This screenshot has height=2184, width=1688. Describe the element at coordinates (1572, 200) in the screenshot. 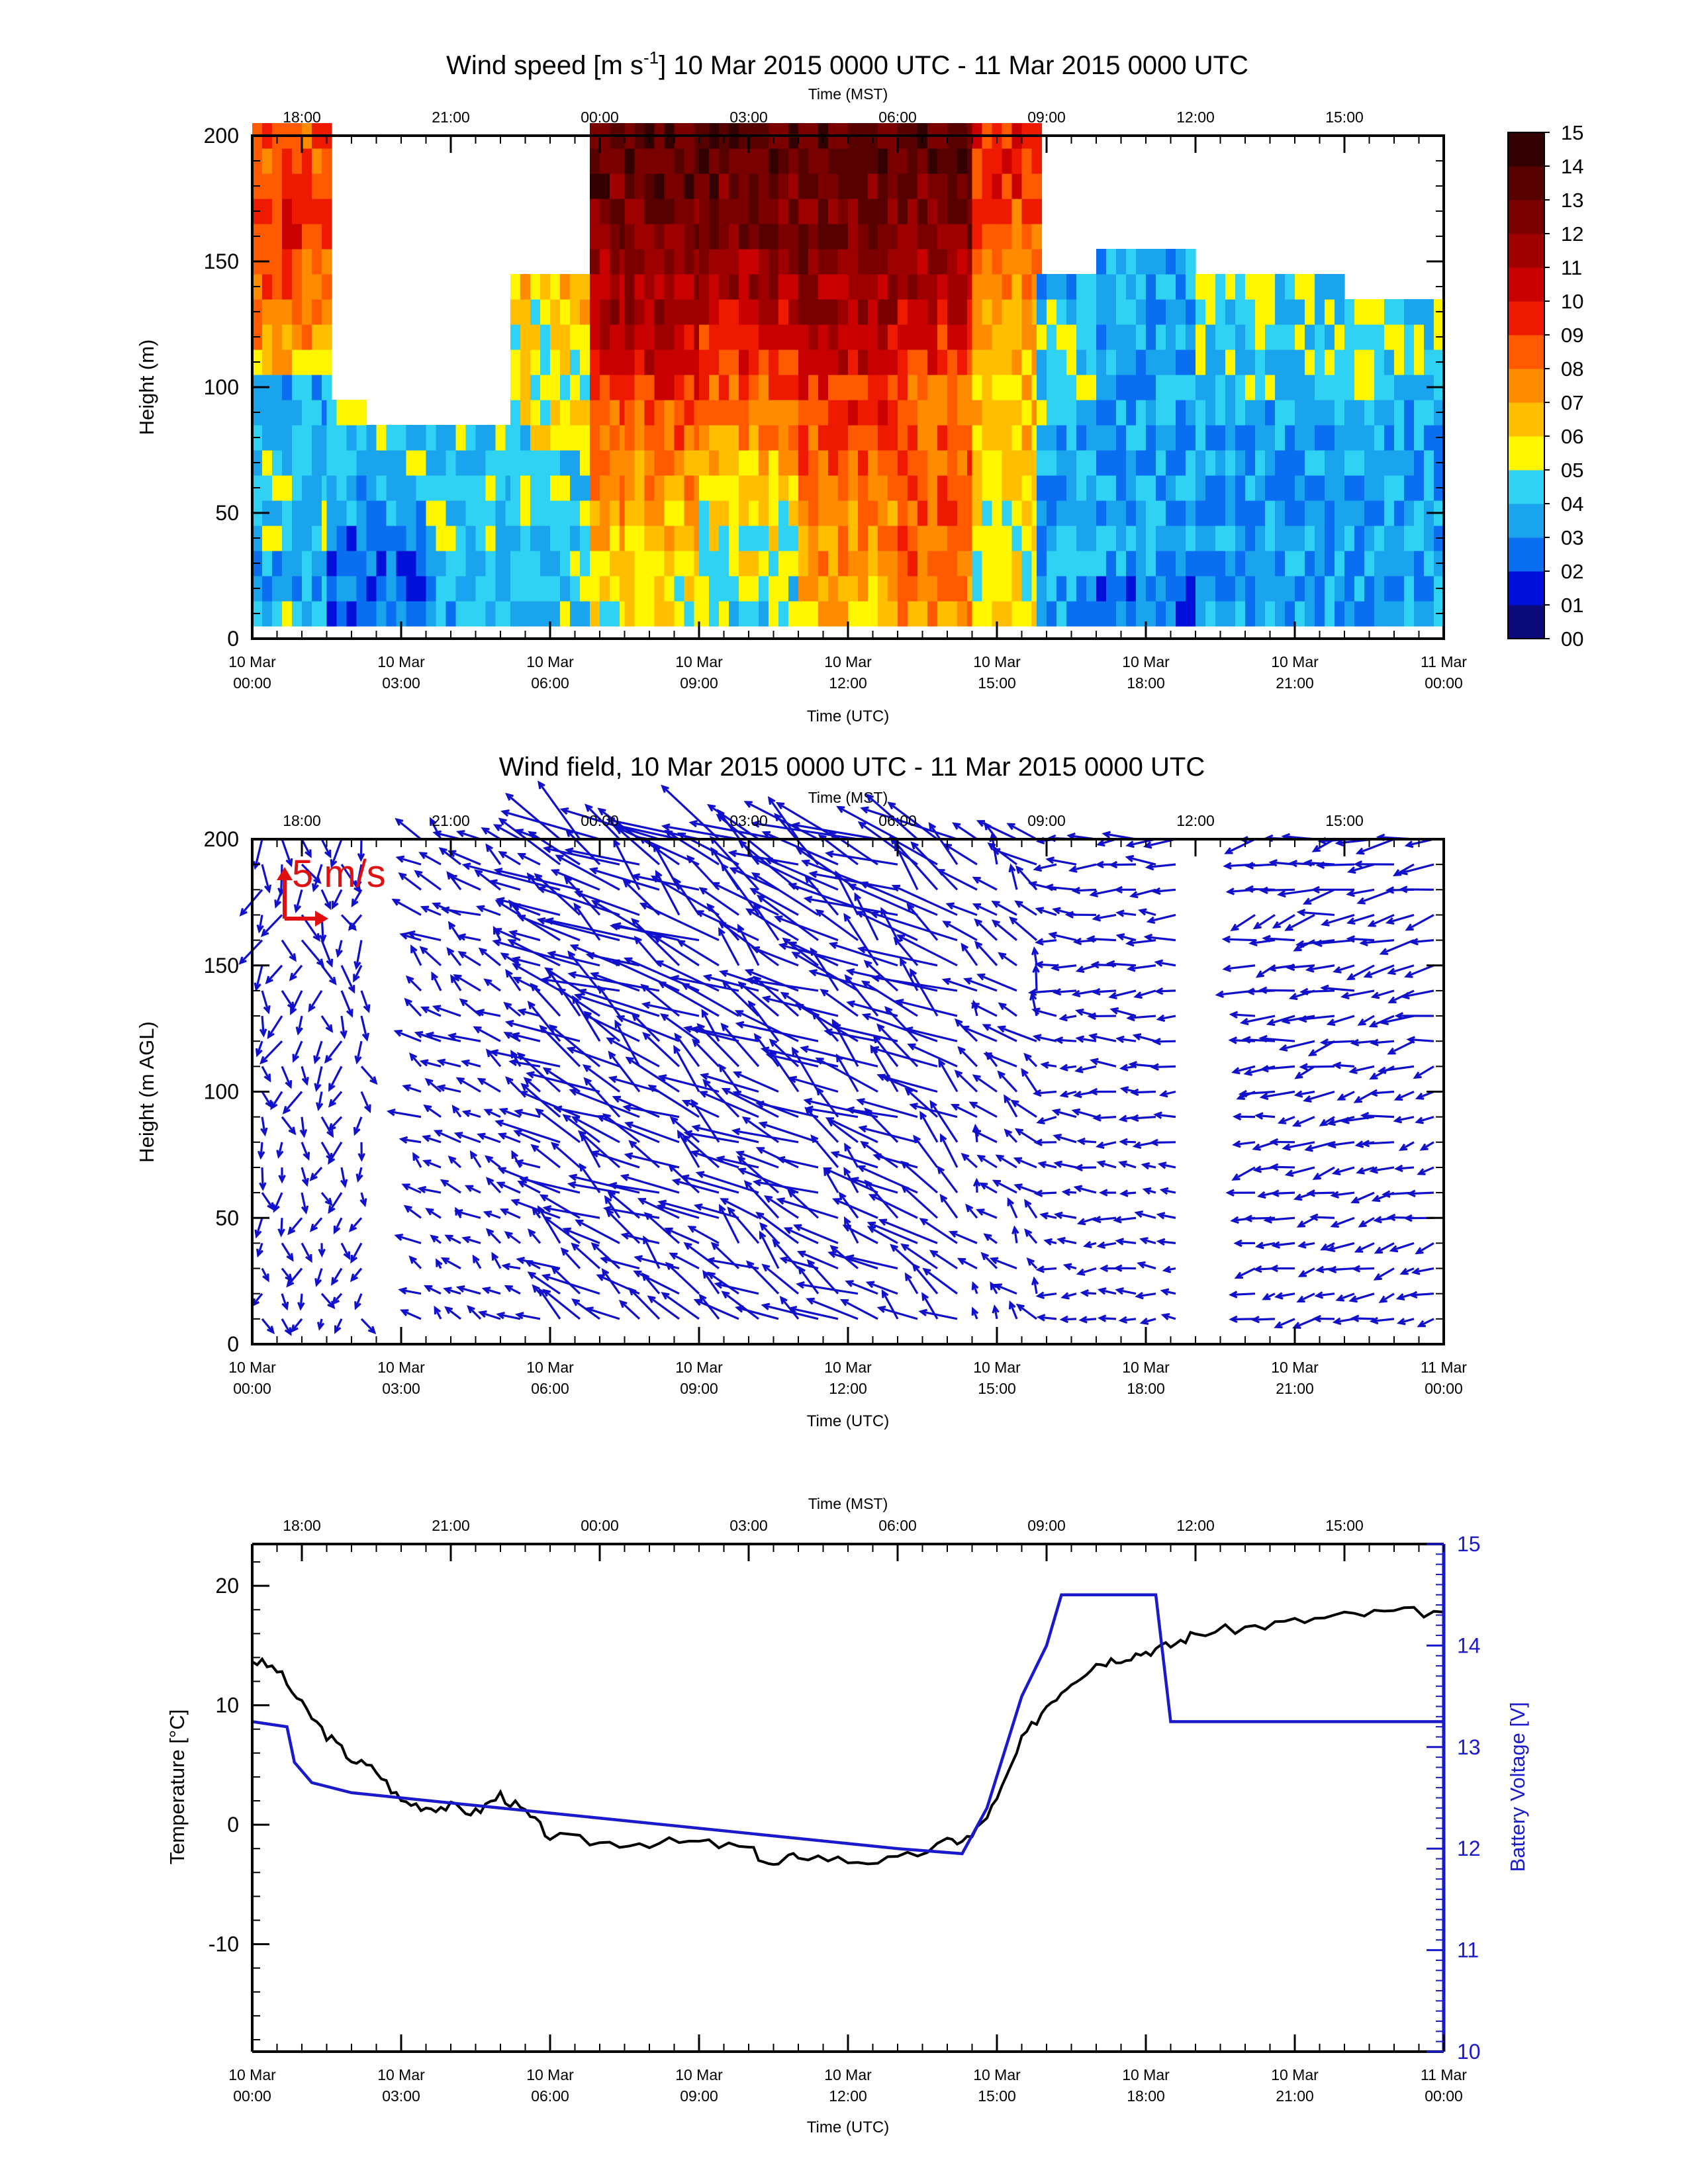

I see `colorbar-label: 13` at that location.